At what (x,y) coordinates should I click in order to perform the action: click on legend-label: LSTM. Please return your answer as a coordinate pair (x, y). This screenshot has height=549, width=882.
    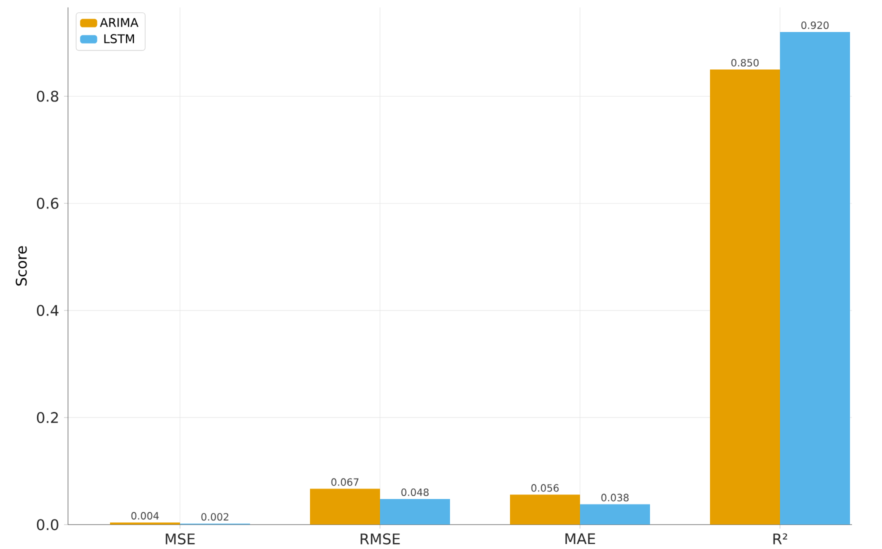
    Looking at the image, I should click on (119, 39).